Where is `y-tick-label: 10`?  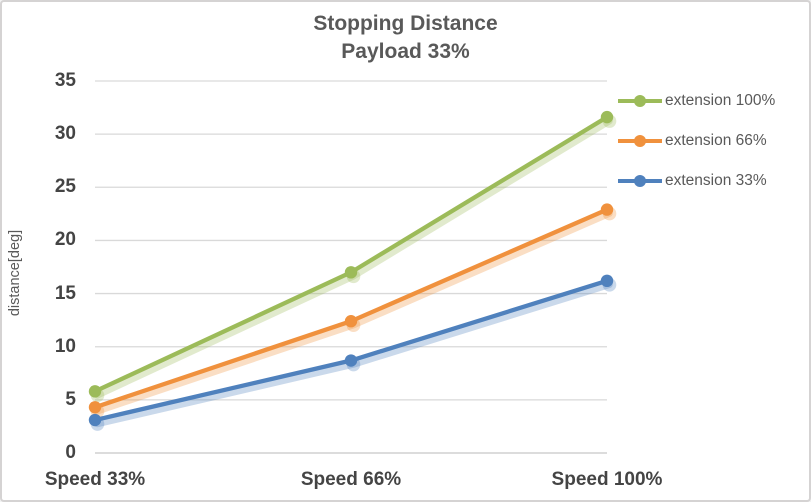 y-tick-label: 10 is located at coordinates (65, 346).